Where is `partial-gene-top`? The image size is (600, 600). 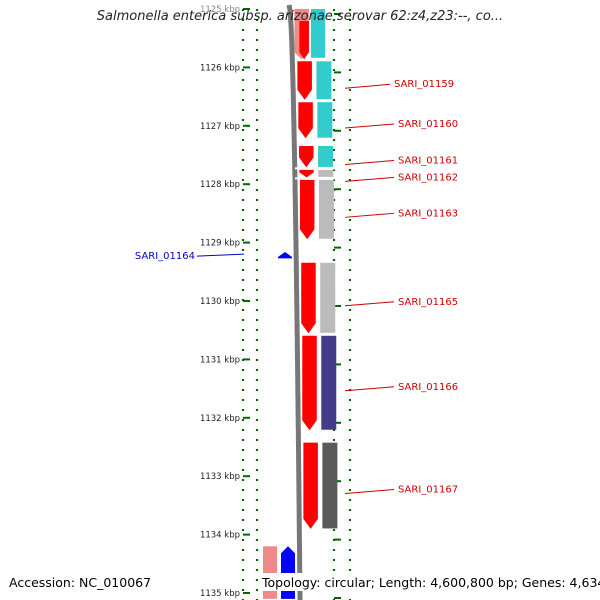
partial-gene-top is located at coordinates (304, 40).